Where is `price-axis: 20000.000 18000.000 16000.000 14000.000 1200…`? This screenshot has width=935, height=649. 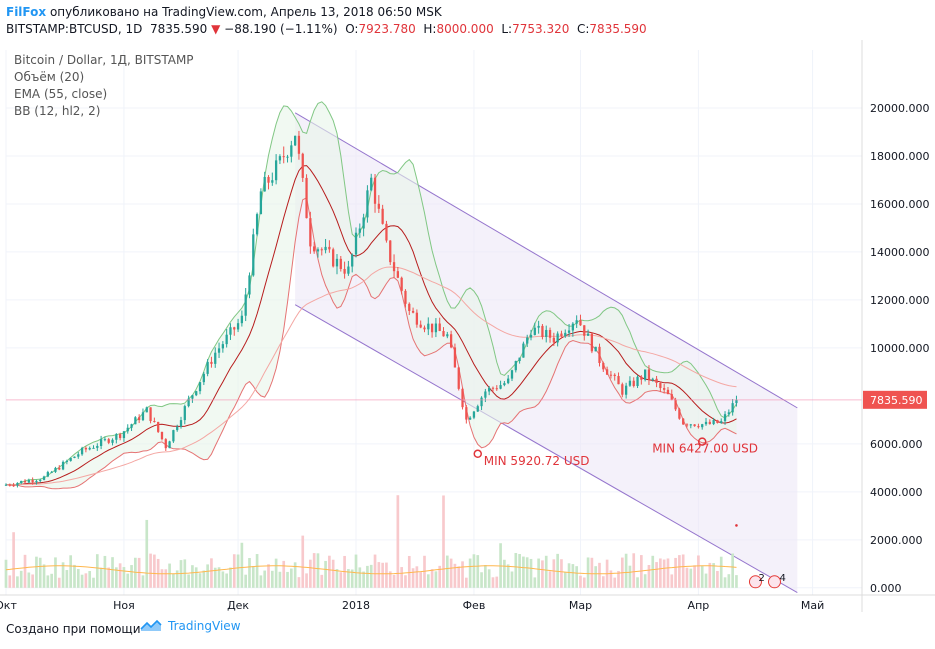
price-axis: 20000.000 18000.000 16000.000 14000.000 1200… is located at coordinates (895, 326).